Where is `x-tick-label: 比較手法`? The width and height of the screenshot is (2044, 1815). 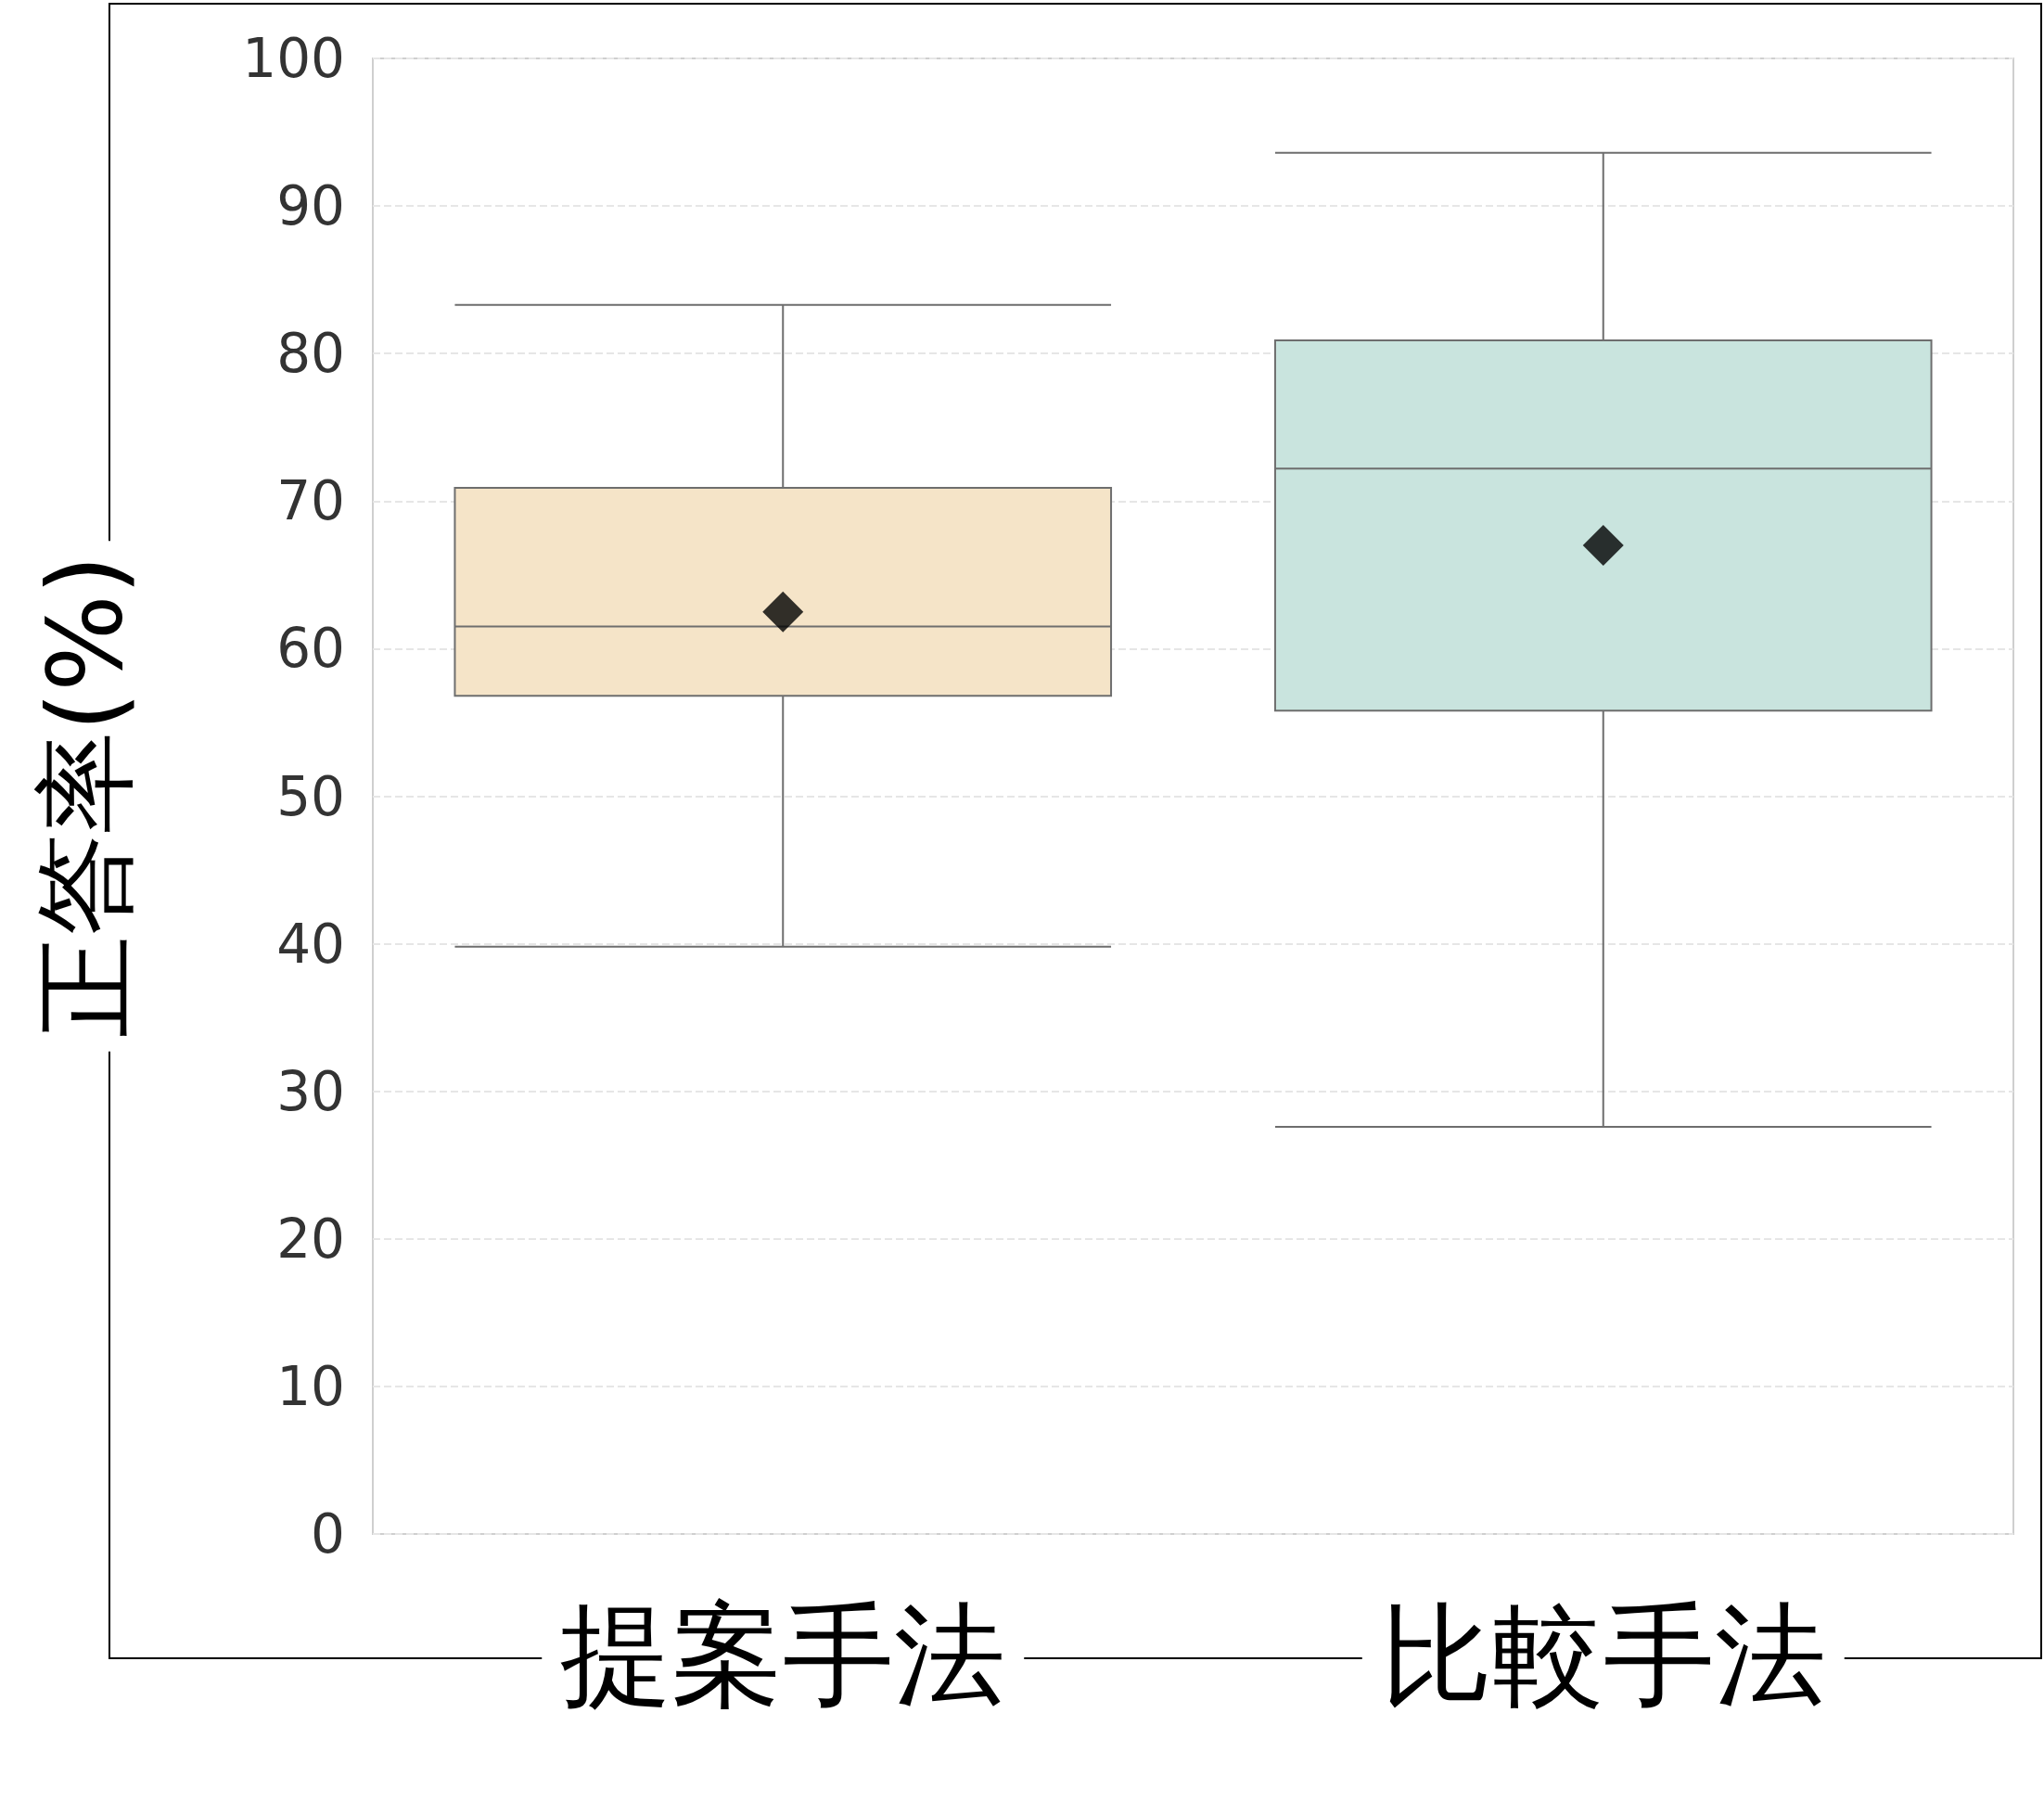
x-tick-label: 比較手法 is located at coordinates (1603, 1655).